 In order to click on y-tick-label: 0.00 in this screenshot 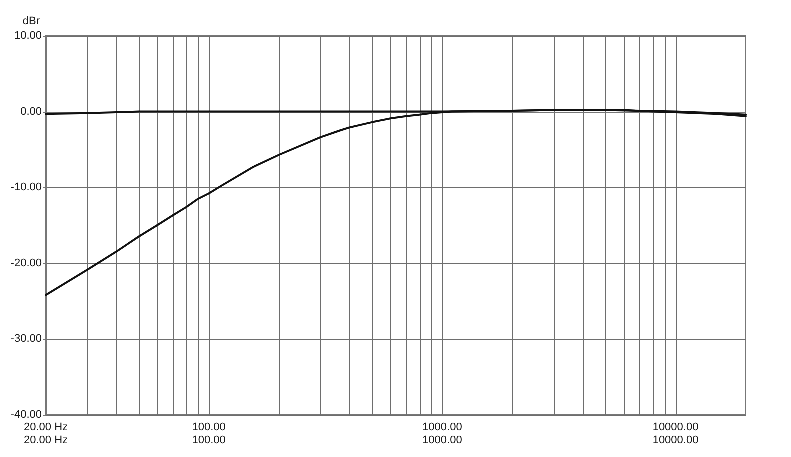, I will do `click(31, 112)`.